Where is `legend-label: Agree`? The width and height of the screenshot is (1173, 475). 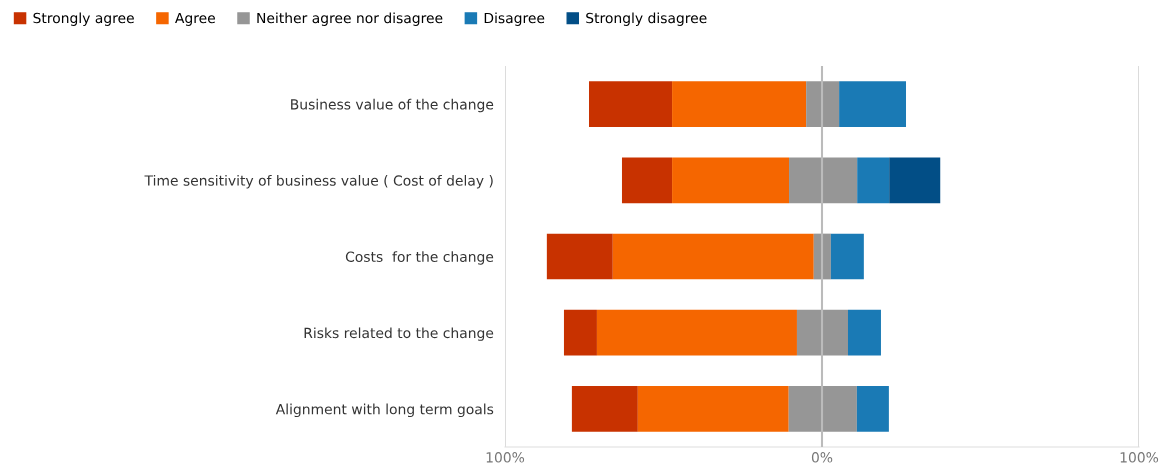
legend-label: Agree is located at coordinates (195, 19).